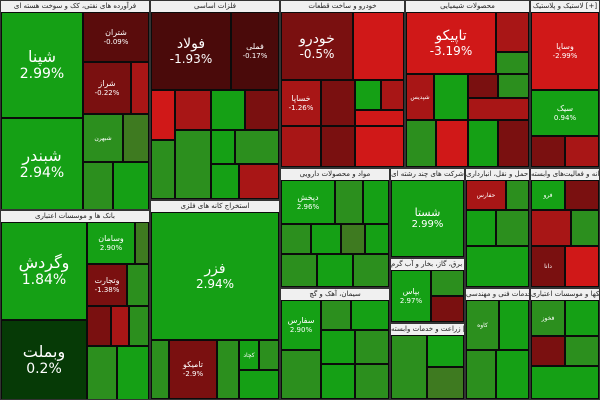 The height and width of the screenshot is (400, 600). Describe the element at coordinates (191, 51) in the screenshot. I see `tile-foolad: فولاد -1.93%` at that location.